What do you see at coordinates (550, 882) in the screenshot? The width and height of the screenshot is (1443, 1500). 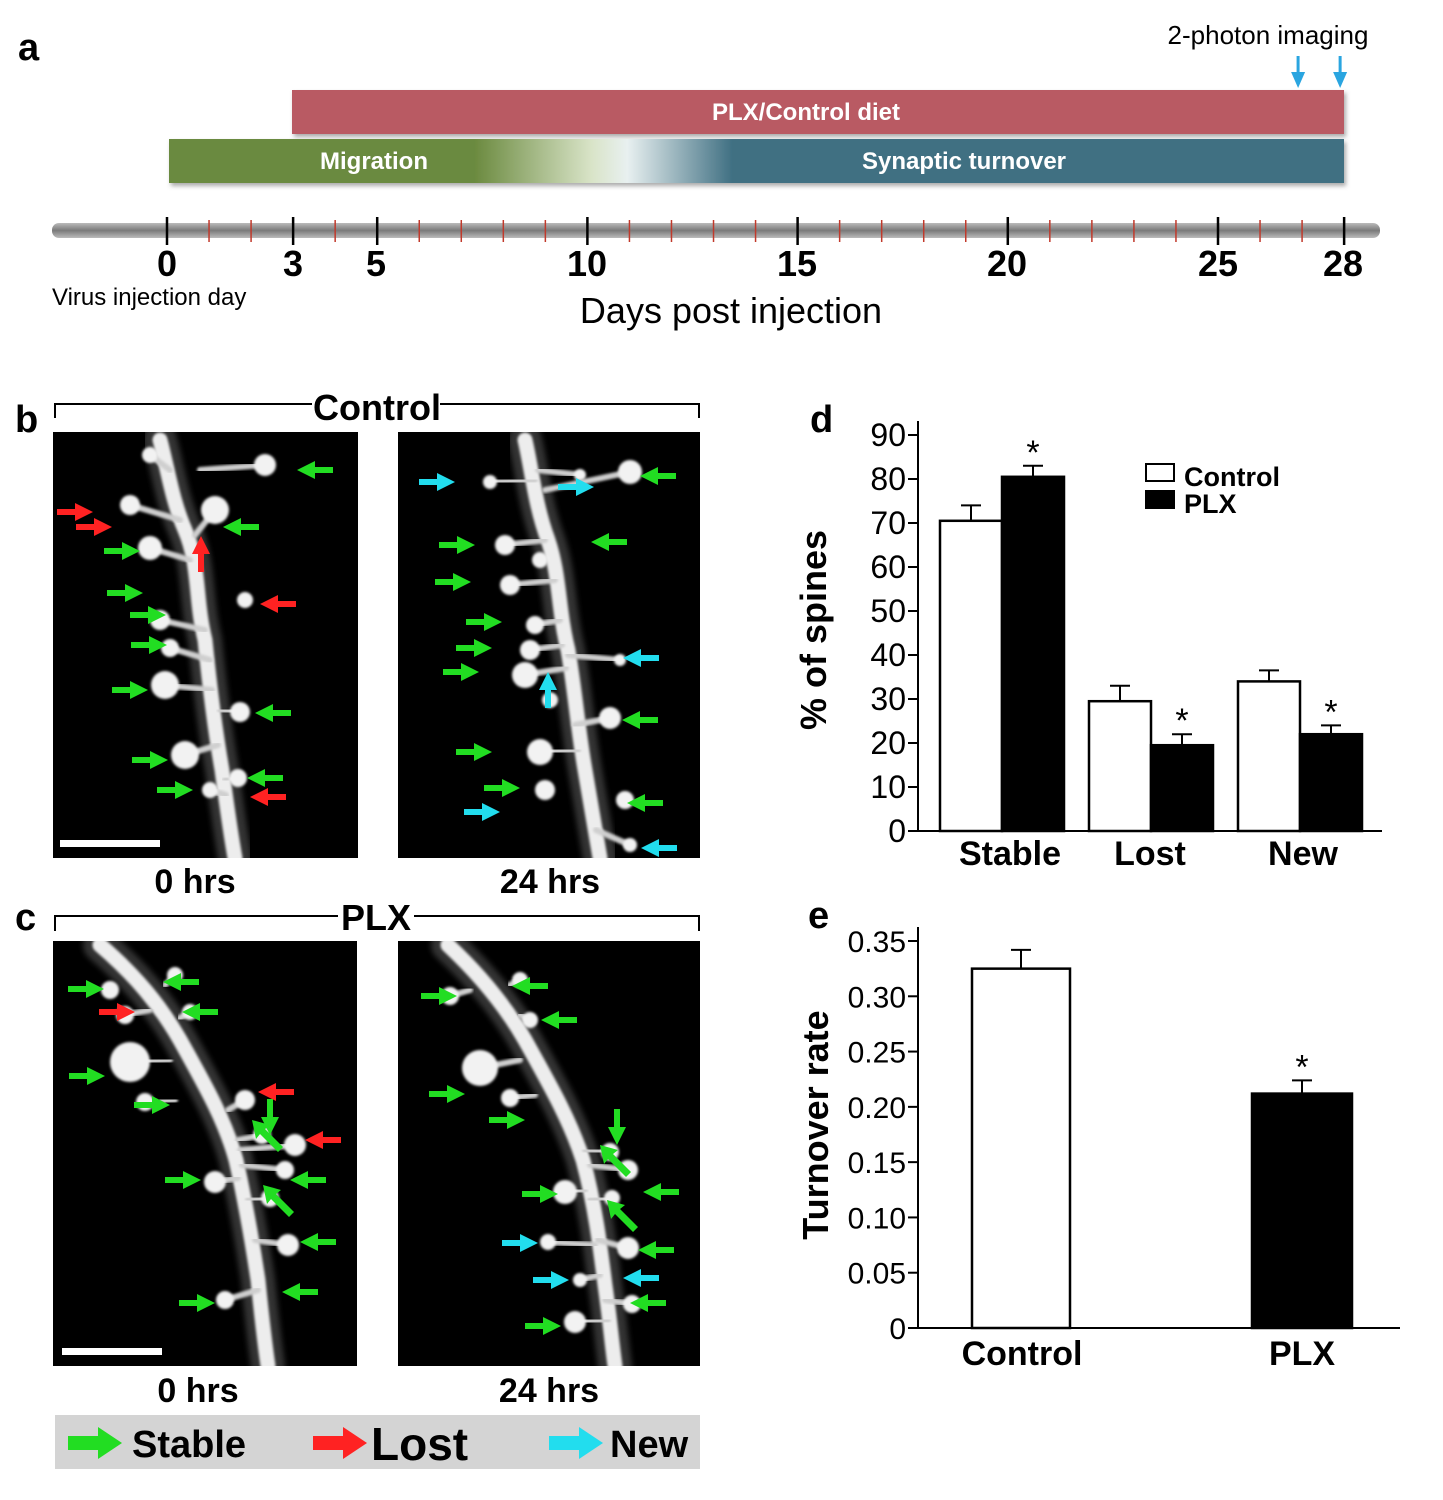 I see `time-label-control-24: 24 hrs` at bounding box center [550, 882].